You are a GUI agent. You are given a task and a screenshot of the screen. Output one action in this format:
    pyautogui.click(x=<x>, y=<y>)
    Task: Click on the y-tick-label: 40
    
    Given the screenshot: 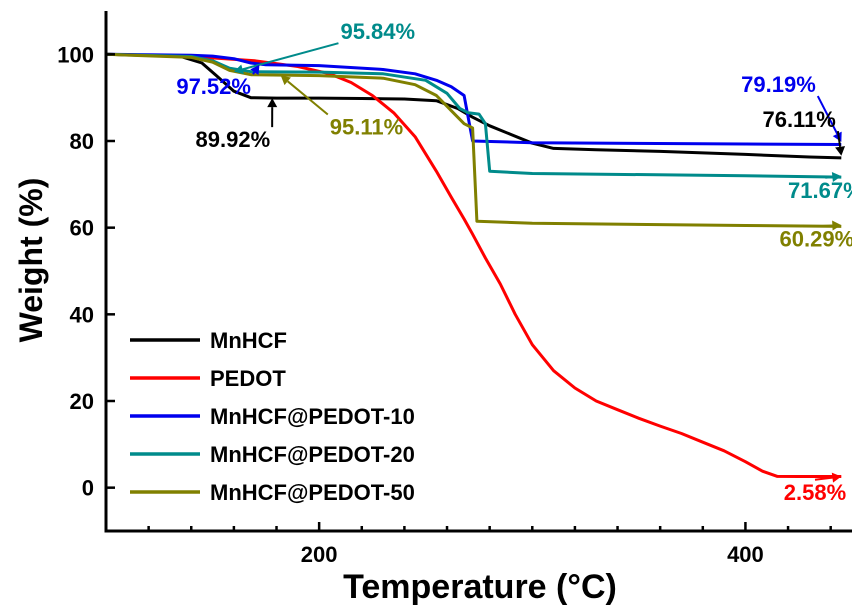 What is the action you would take?
    pyautogui.click(x=82, y=314)
    